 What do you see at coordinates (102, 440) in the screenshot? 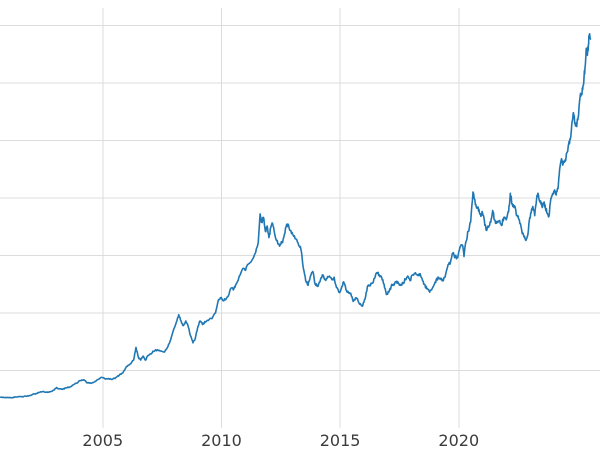
I see `x-tick-label: 2005` at bounding box center [102, 440].